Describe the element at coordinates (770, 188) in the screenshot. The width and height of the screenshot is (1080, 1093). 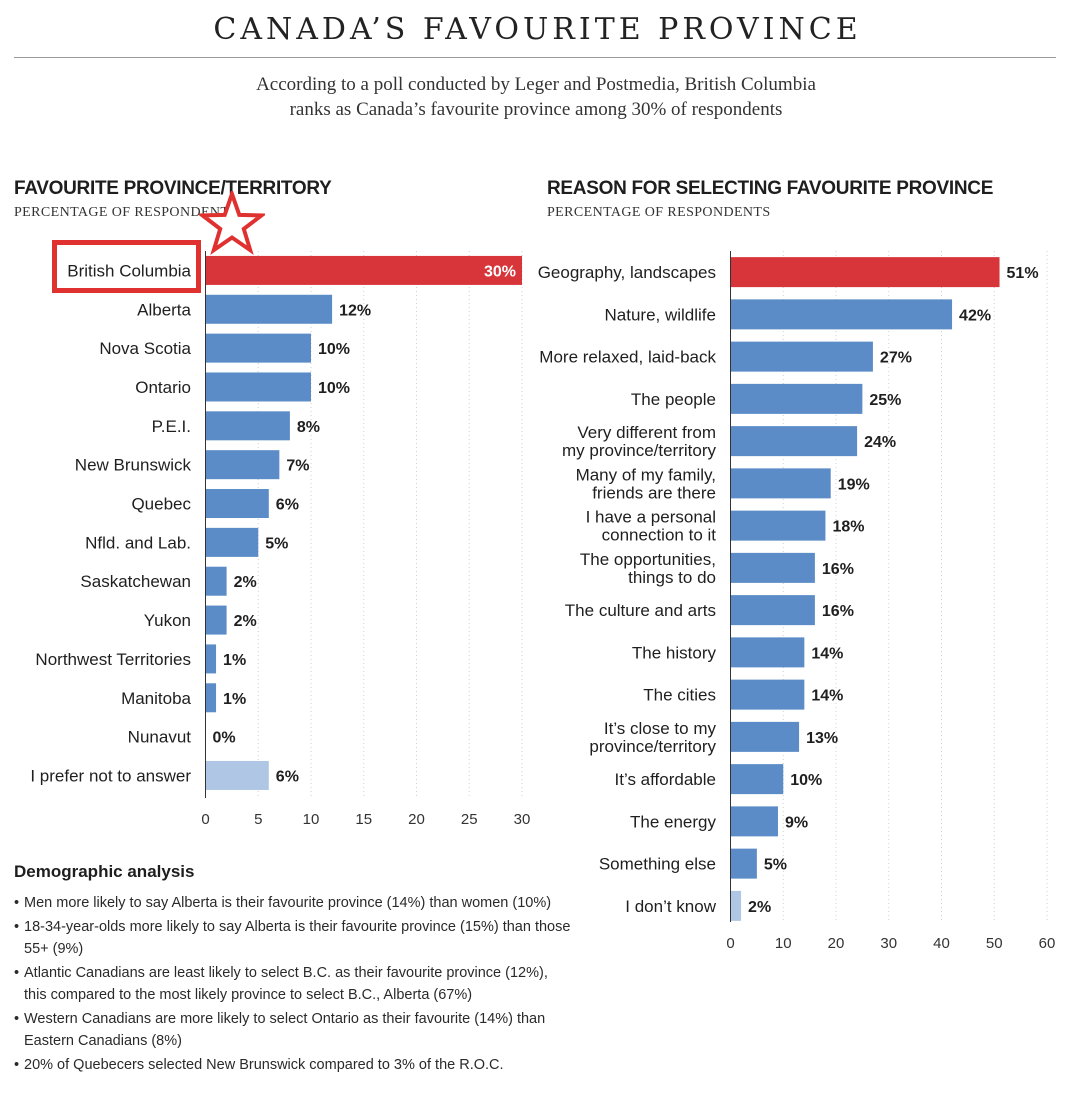
I see `right-chart-title: REASON FOR SELECTING FAVOURITE PROVINCE` at that location.